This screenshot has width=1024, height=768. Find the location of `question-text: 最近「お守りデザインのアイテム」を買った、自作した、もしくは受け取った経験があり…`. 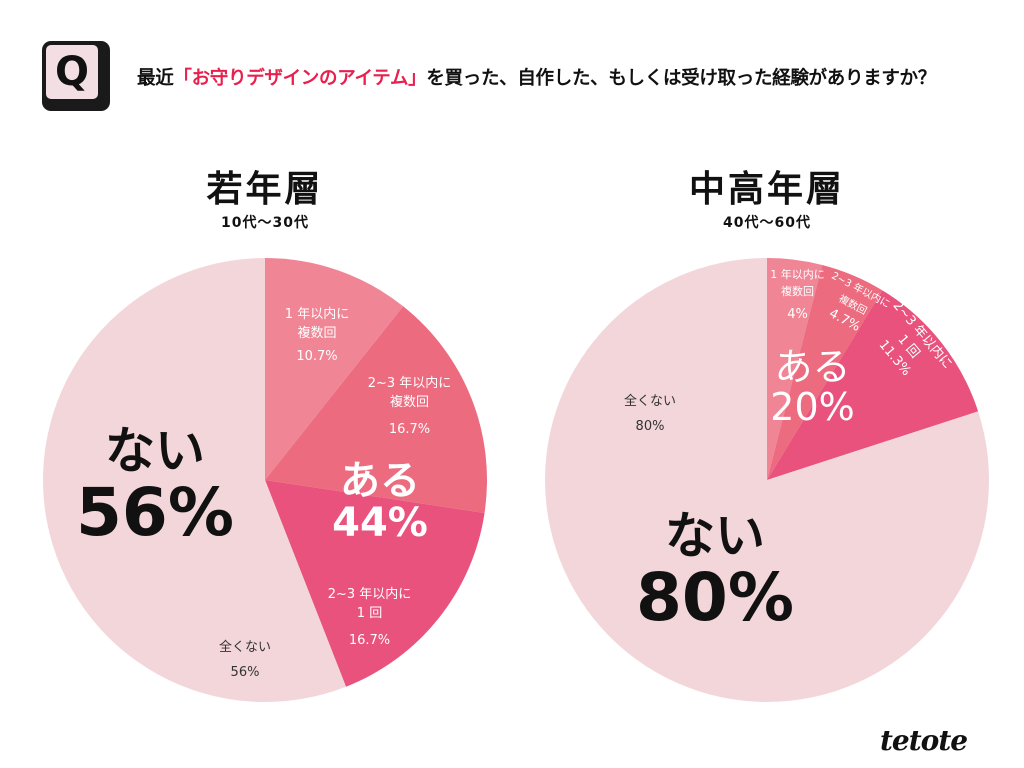

question-text: 最近「お守りデザインのアイテム」を買った、自作した、もしくは受け取った経験があり… is located at coordinates (536, 77).